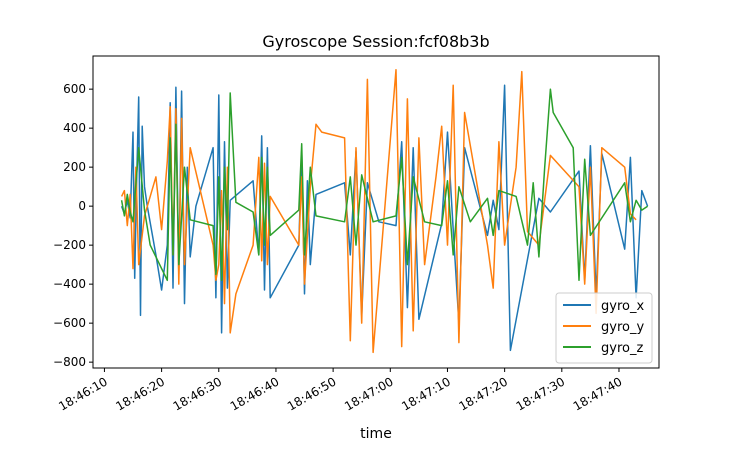  Describe the element at coordinates (622, 327) in the screenshot. I see `legend-label-gyro-y: gyro_y` at that location.